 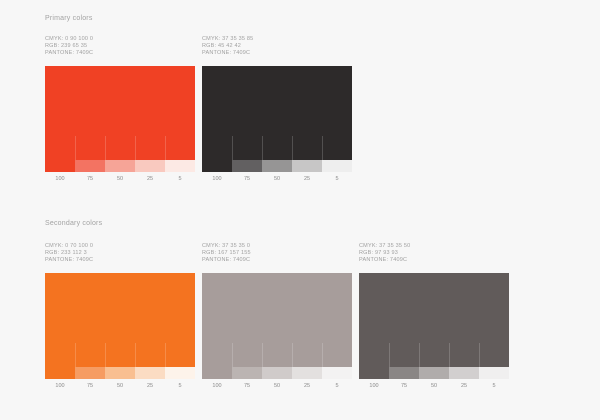 What do you see at coordinates (228, 39) in the screenshot?
I see `cmyk-value: CMYK: 37 35 35 85` at bounding box center [228, 39].